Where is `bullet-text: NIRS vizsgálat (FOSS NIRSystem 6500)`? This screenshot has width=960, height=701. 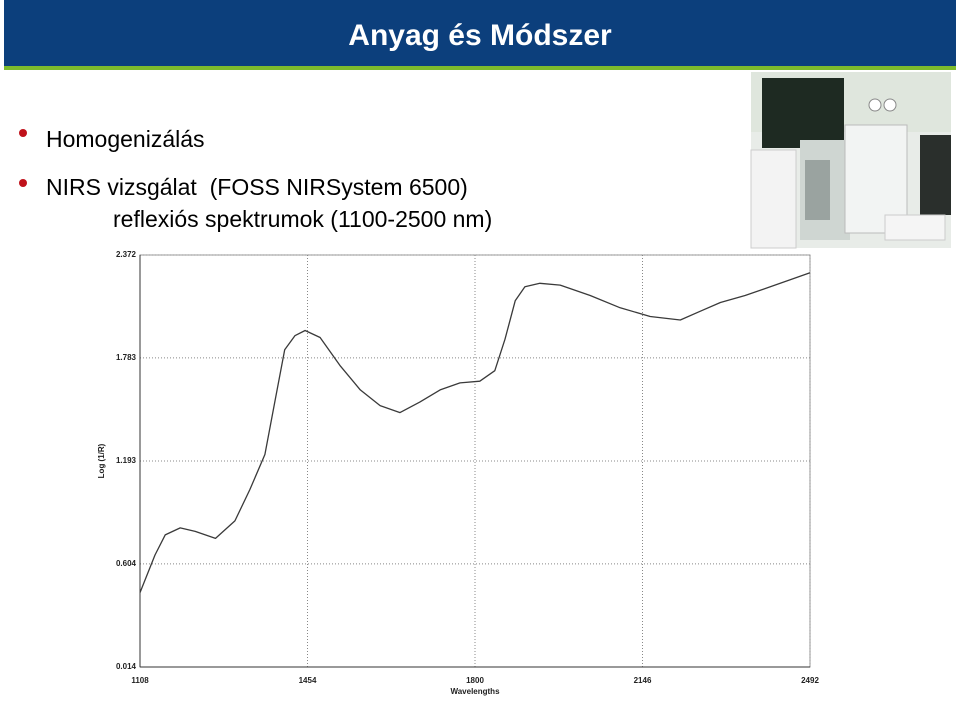
bullet-text: NIRS vizsgálat (FOSS NIRSystem 6500) is located at coordinates (257, 187).